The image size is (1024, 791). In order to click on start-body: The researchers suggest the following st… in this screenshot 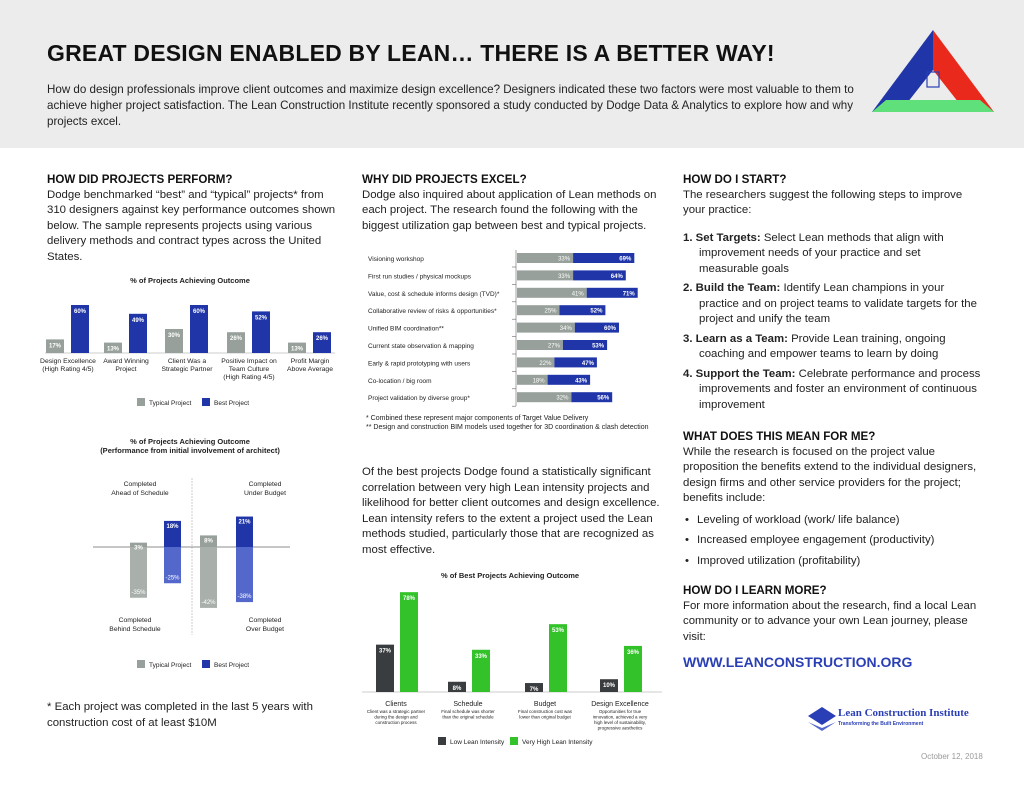, I will do `click(823, 202)`.